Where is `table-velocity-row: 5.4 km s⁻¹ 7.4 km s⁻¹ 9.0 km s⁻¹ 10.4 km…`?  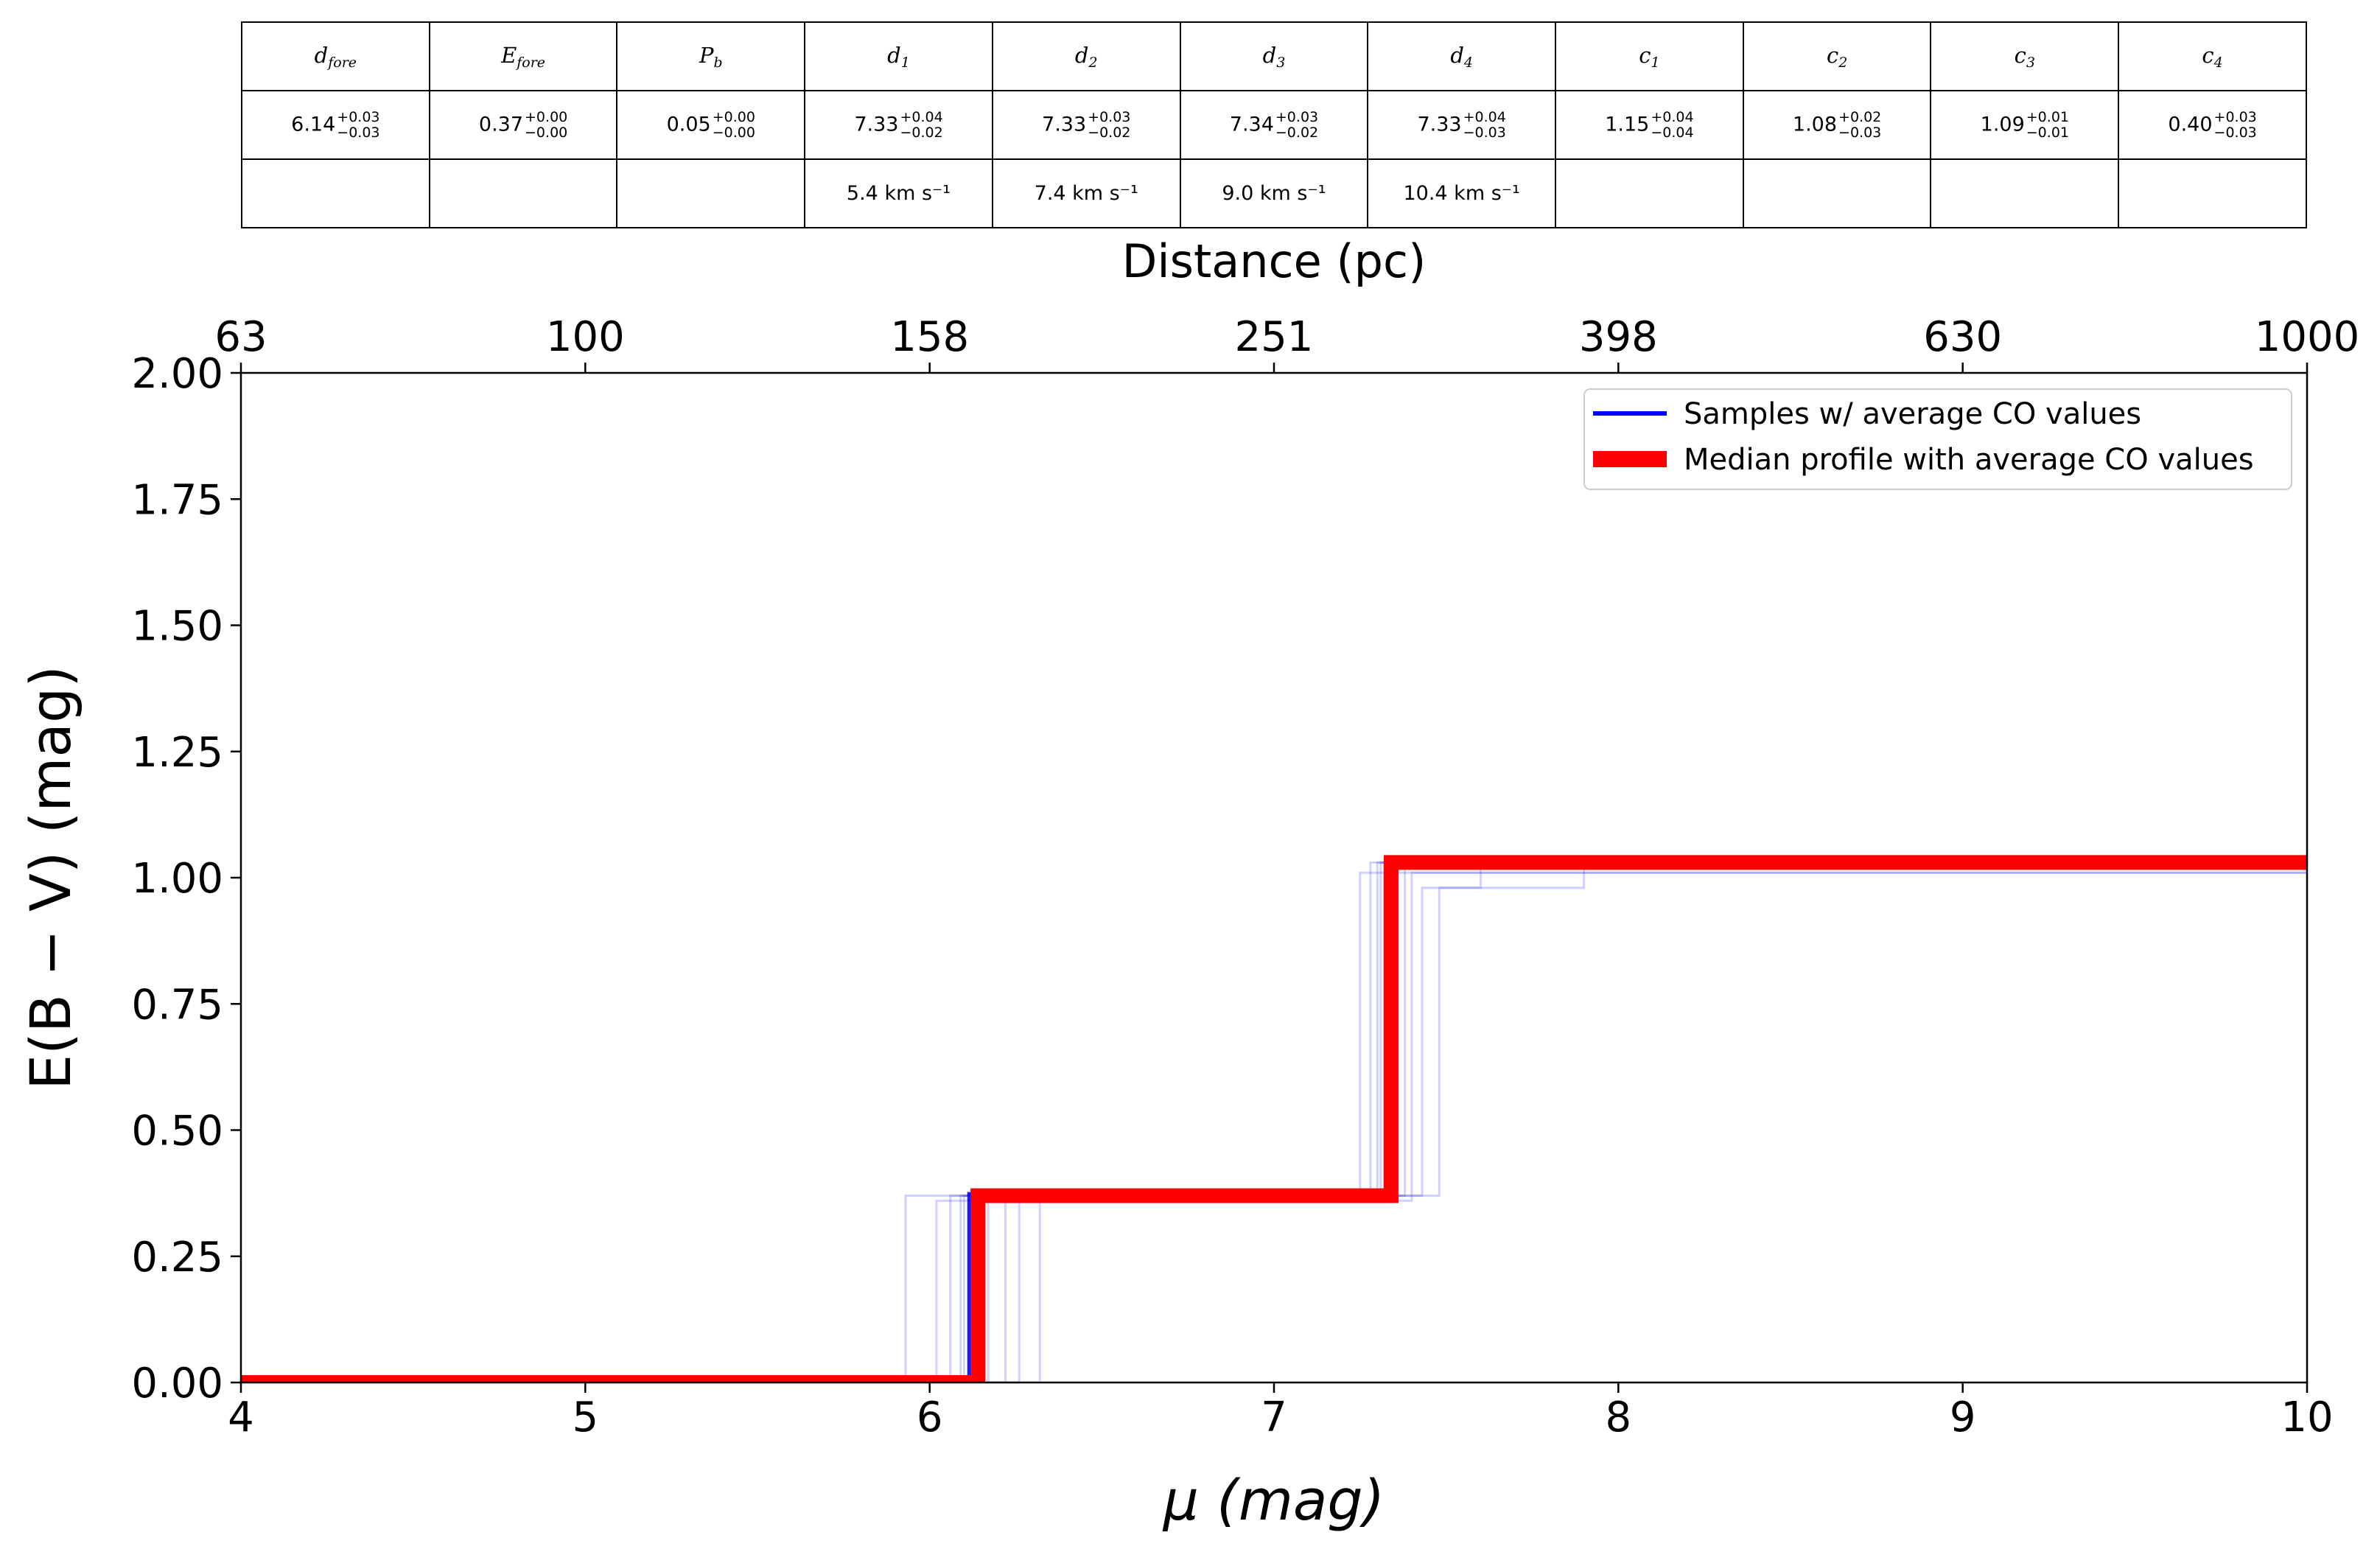
table-velocity-row: 5.4 km s⁻¹ 7.4 km s⁻¹ 9.0 km s⁻¹ 10.4 km… is located at coordinates (1274, 193).